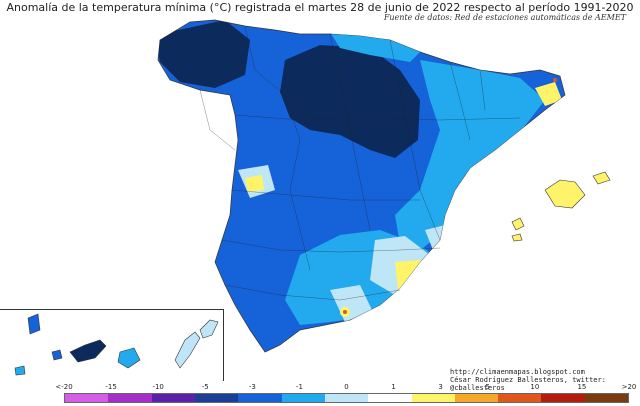 The width and height of the screenshot is (640, 406). I want to click on island-menorca, so click(601, 178).